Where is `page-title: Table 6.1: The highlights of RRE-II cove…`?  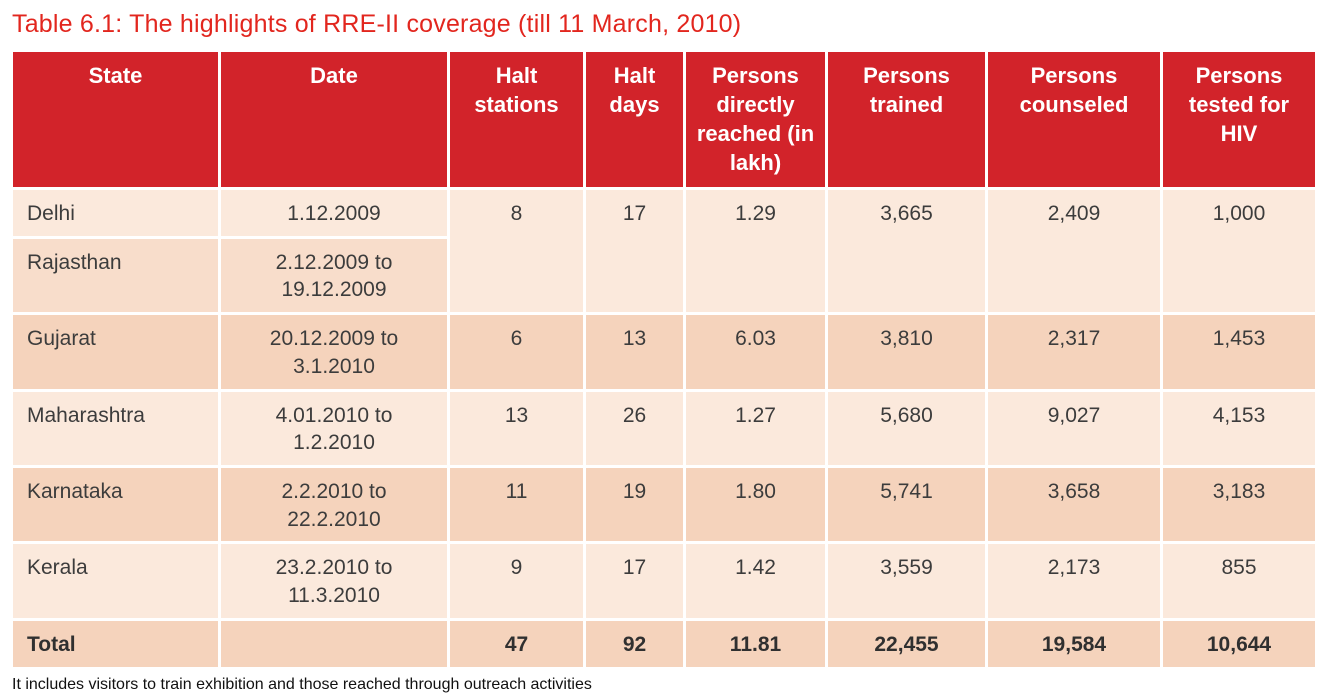 page-title: Table 6.1: The highlights of RRE-II cove… is located at coordinates (377, 24).